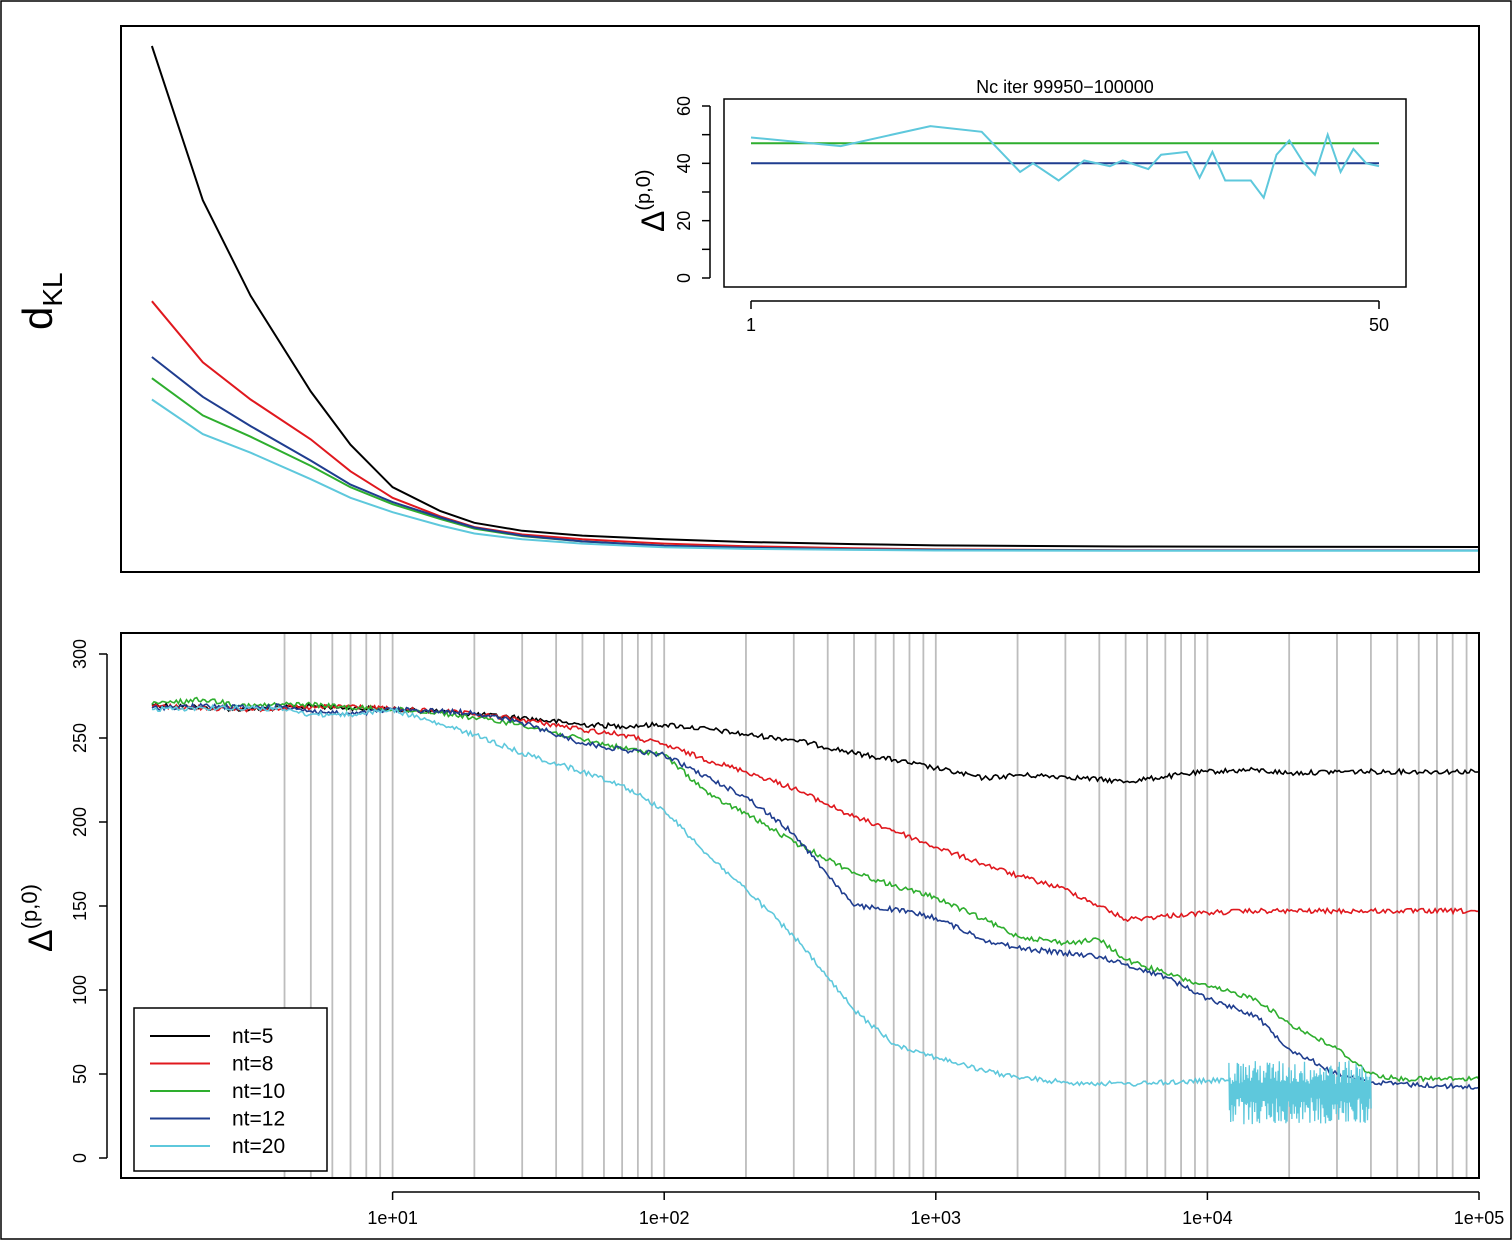  I want to click on bottom-x-tick-label: 1e+01, so click(392, 1218).